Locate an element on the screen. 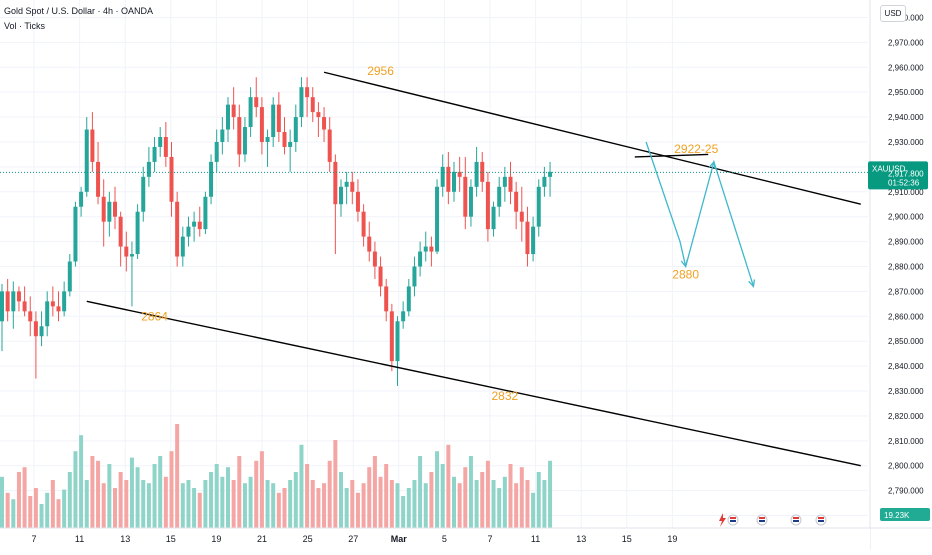  time-axis-bg is located at coordinates (435, 539).